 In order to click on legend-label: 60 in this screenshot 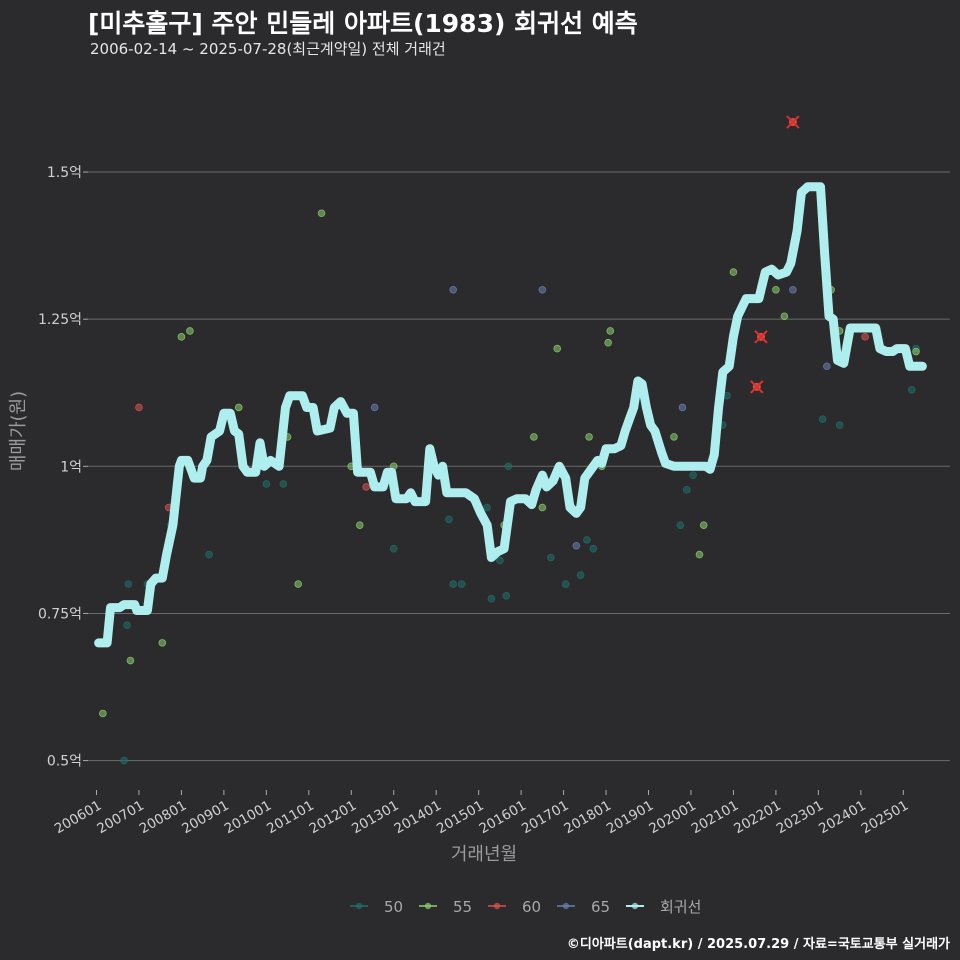, I will do `click(531, 907)`.